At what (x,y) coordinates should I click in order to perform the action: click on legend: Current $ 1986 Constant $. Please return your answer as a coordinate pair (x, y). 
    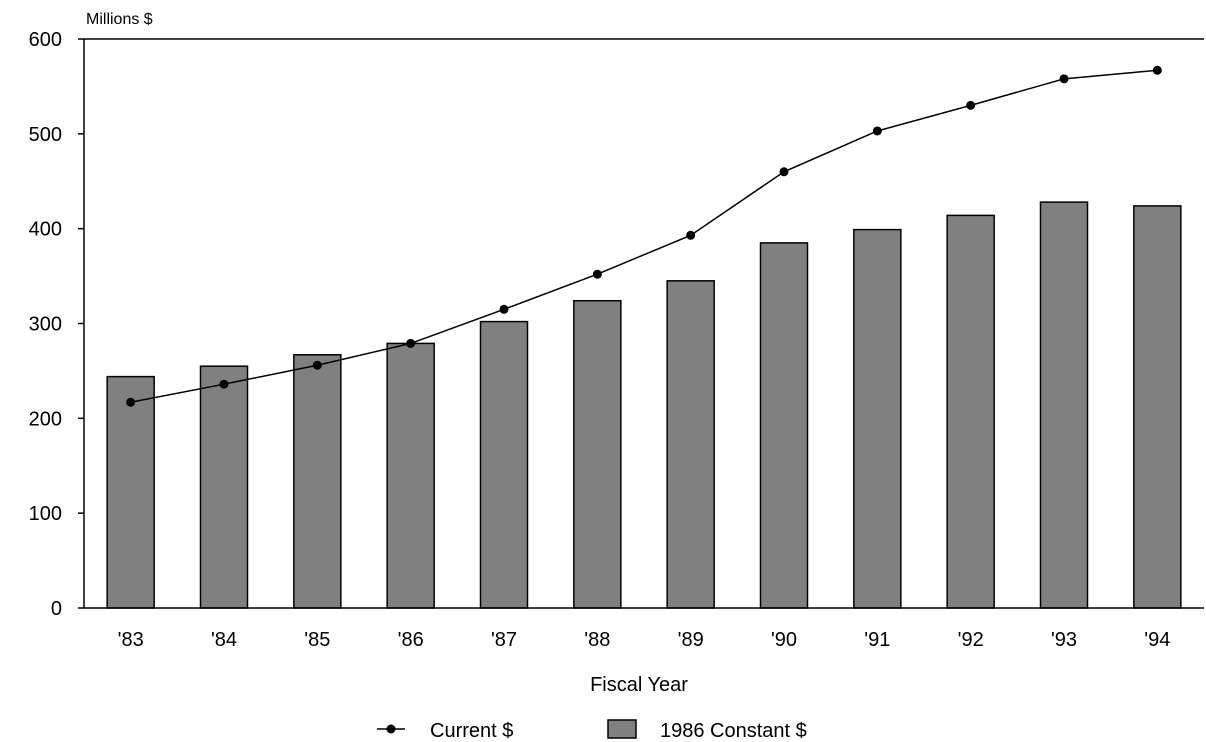
    Looking at the image, I should click on (592, 730).